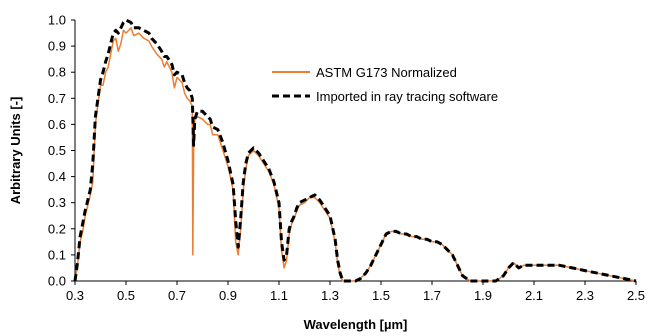 Image resolution: width=662 pixels, height=336 pixels. I want to click on y-axis-title: Arbitrary Units [-], so click(15, 151).